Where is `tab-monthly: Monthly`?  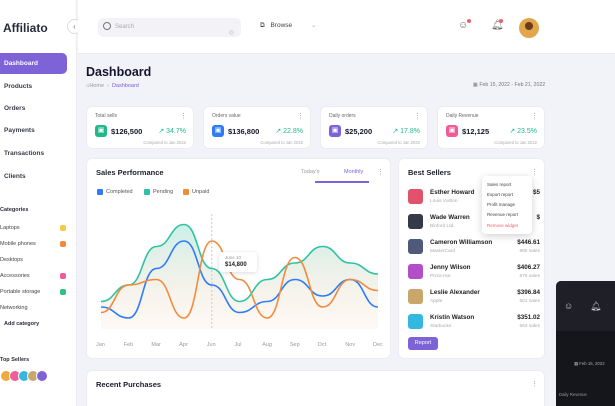 tab-monthly: Monthly is located at coordinates (354, 172).